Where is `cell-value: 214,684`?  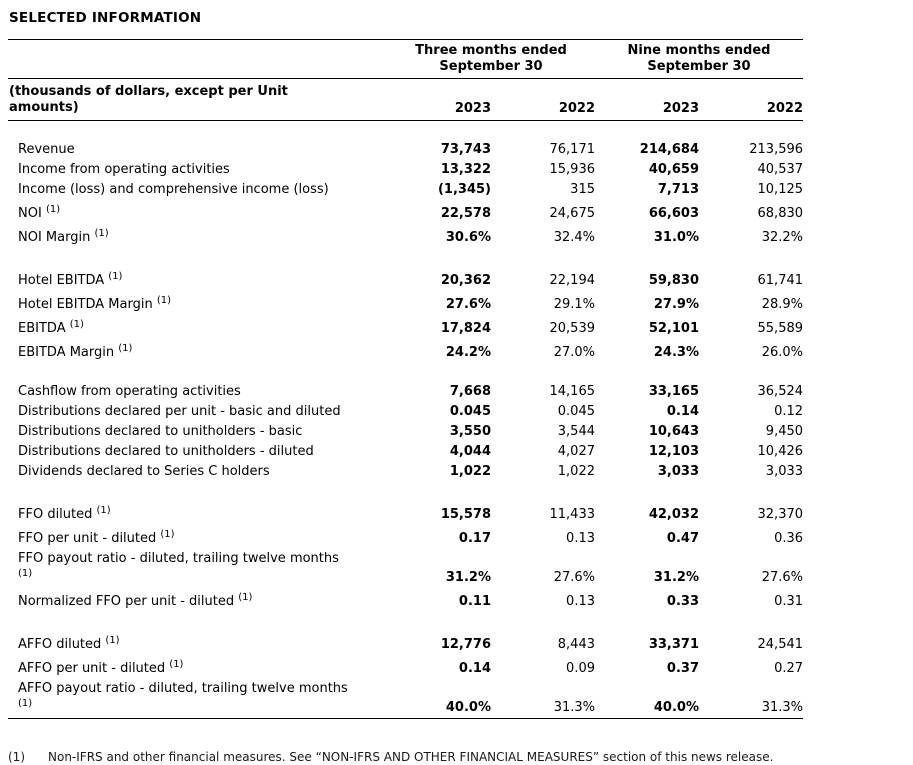
cell-value: 214,684 is located at coordinates (669, 149).